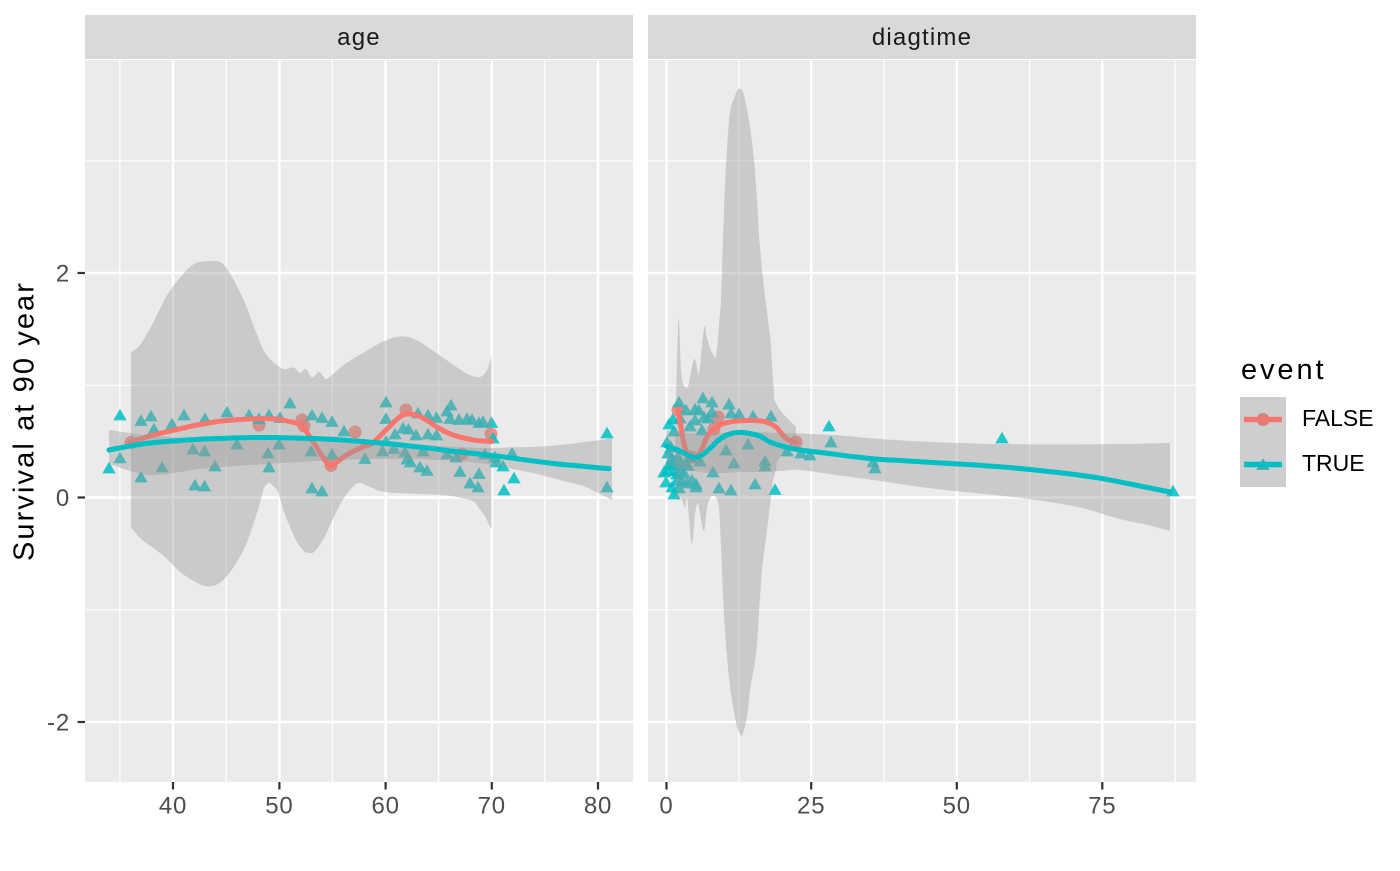 Image resolution: width=1400 pixels, height=871 pixels. Describe the element at coordinates (1102, 806) in the screenshot. I see `svg-text: 75` at that location.